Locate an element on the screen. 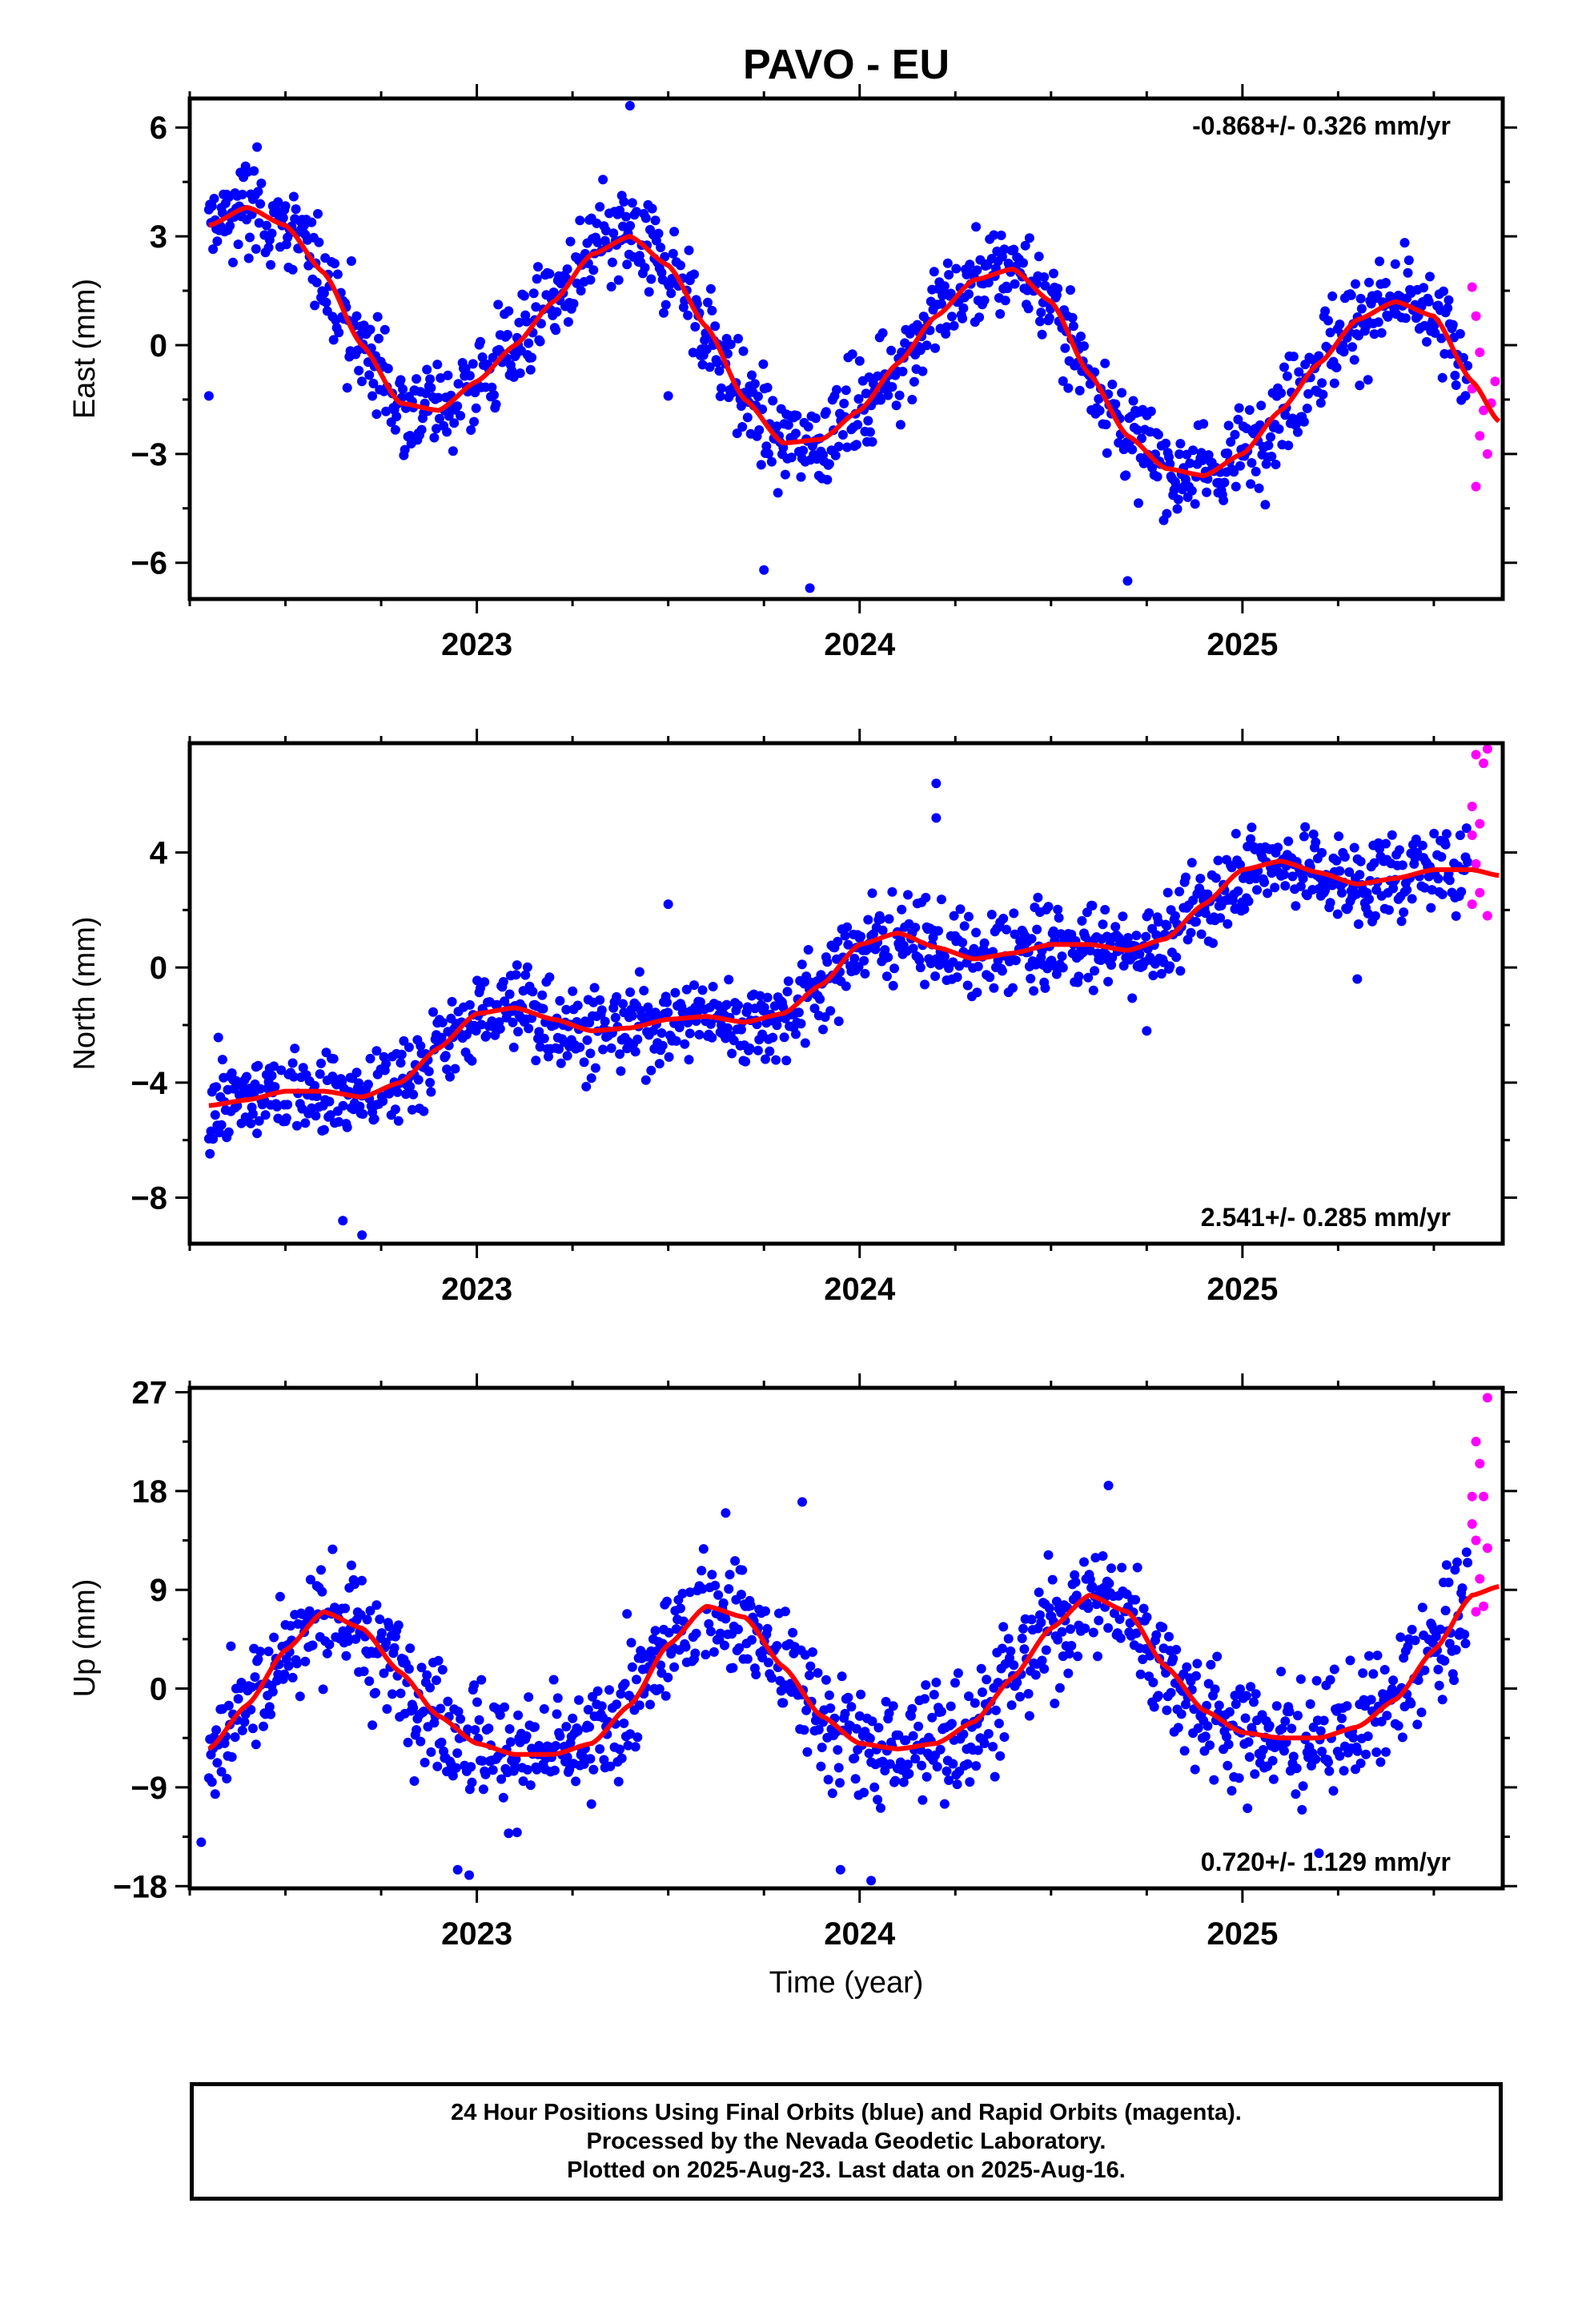 Image resolution: width=1582 pixels, height=2324 pixels. fit-curve-east is located at coordinates (854, 341).